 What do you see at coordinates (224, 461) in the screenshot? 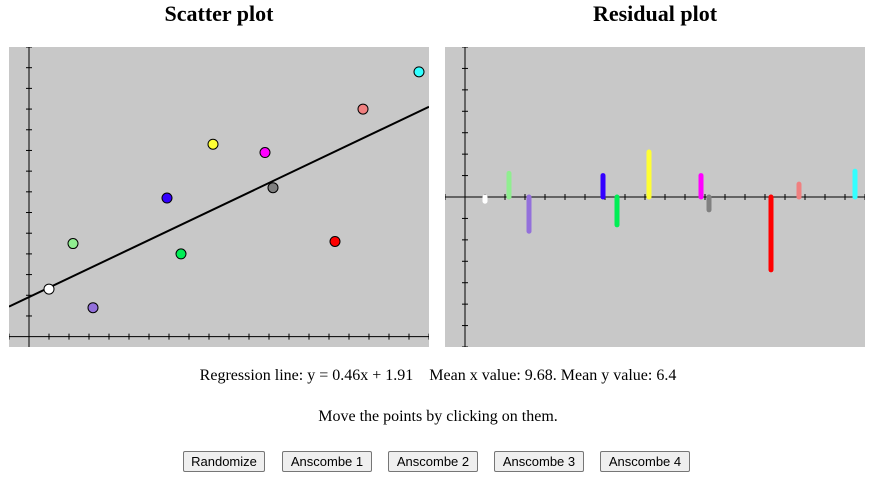
I see `randomize-button: Randomize` at bounding box center [224, 461].